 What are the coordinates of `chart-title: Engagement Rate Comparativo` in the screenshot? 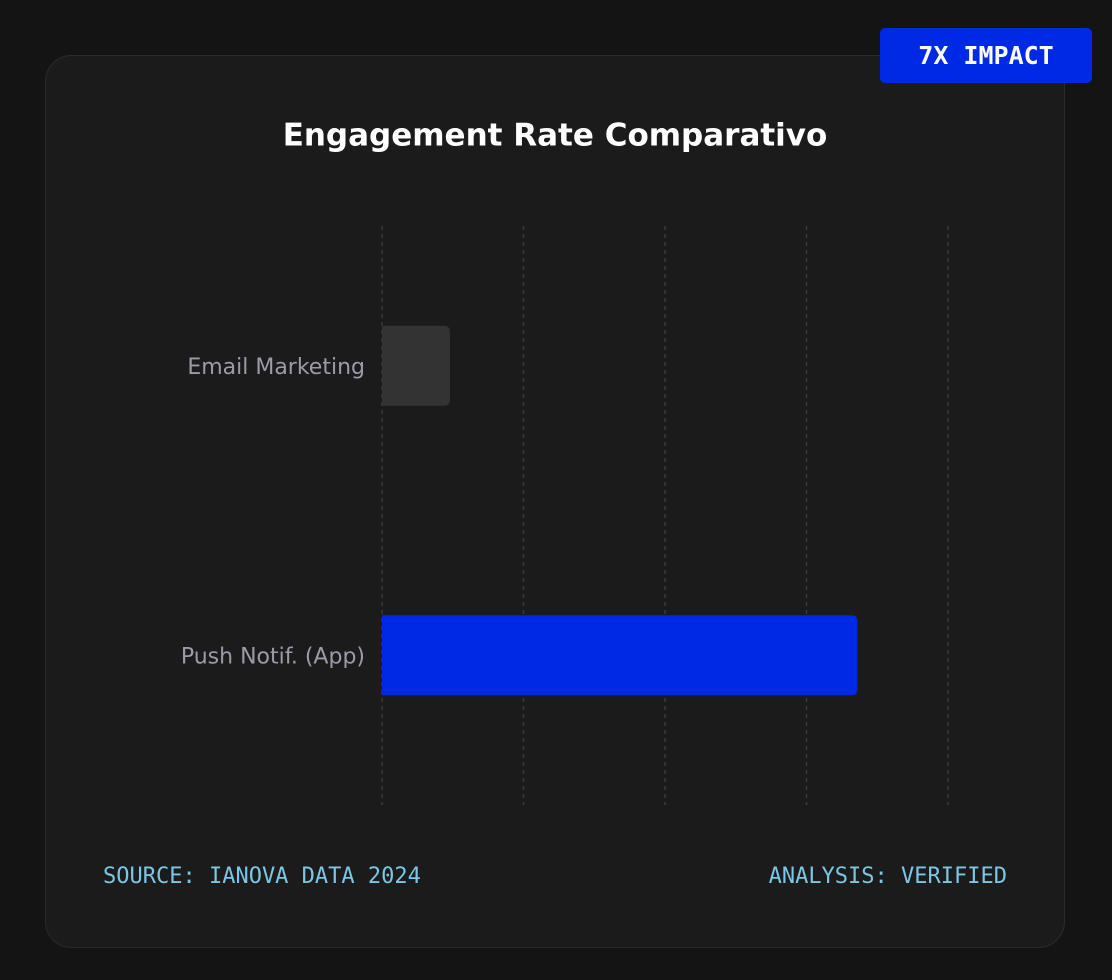 It's located at (555, 136).